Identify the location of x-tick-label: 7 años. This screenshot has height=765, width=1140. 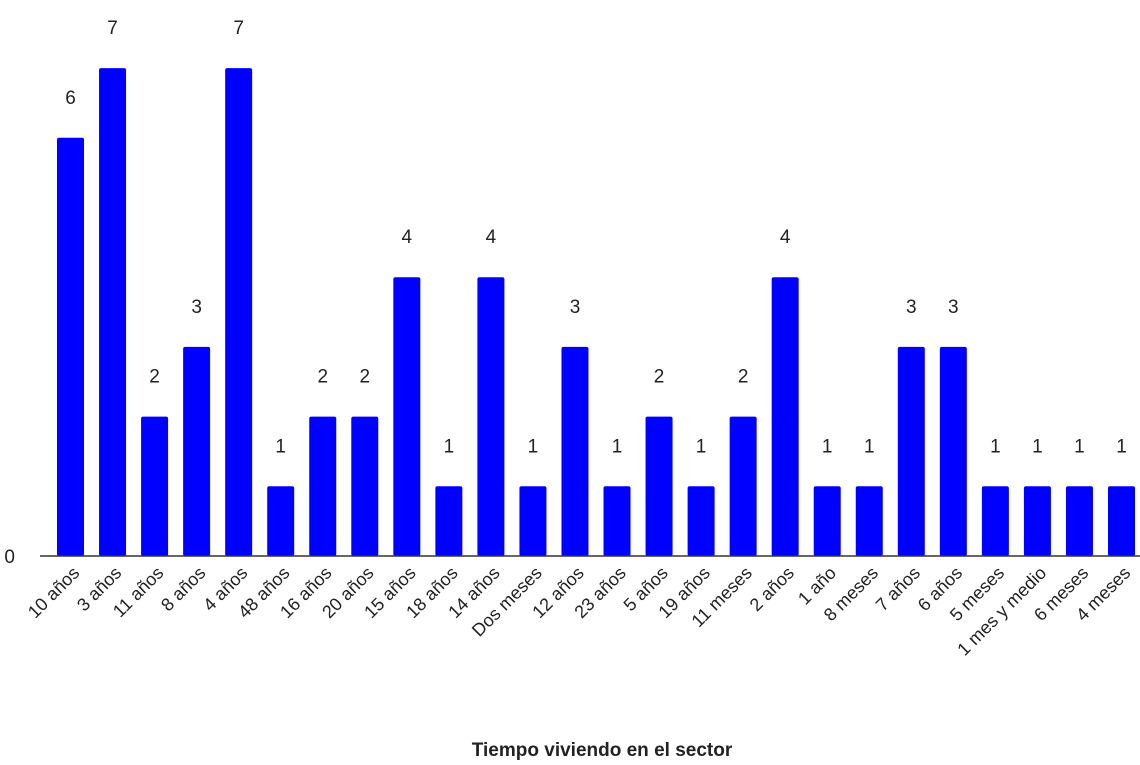
(898, 589).